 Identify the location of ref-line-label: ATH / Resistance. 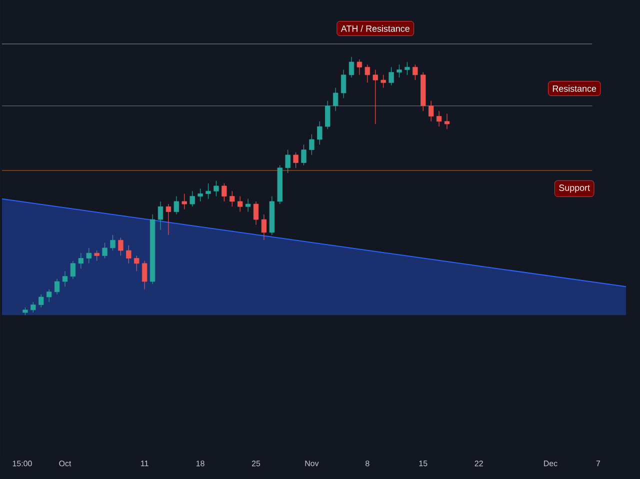
(375, 28).